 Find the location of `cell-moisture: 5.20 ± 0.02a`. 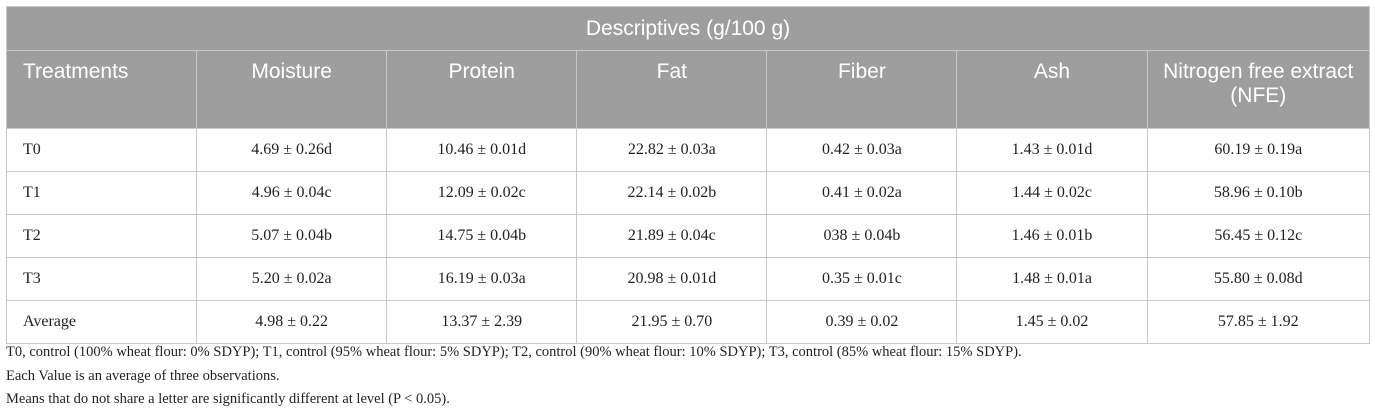

cell-moisture: 5.20 ± 0.02a is located at coordinates (292, 279).